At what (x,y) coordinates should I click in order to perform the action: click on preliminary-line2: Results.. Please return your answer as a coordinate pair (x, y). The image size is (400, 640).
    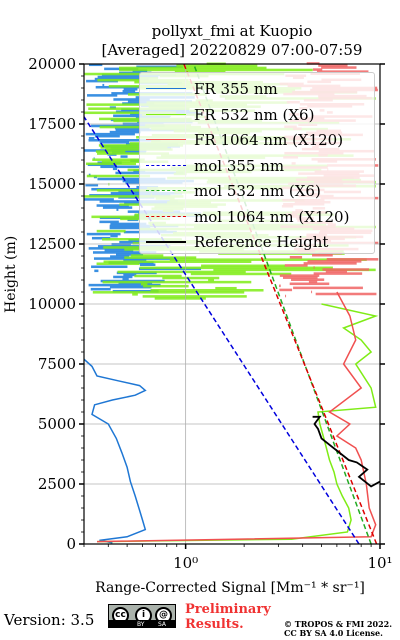
    Looking at the image, I should click on (214, 624).